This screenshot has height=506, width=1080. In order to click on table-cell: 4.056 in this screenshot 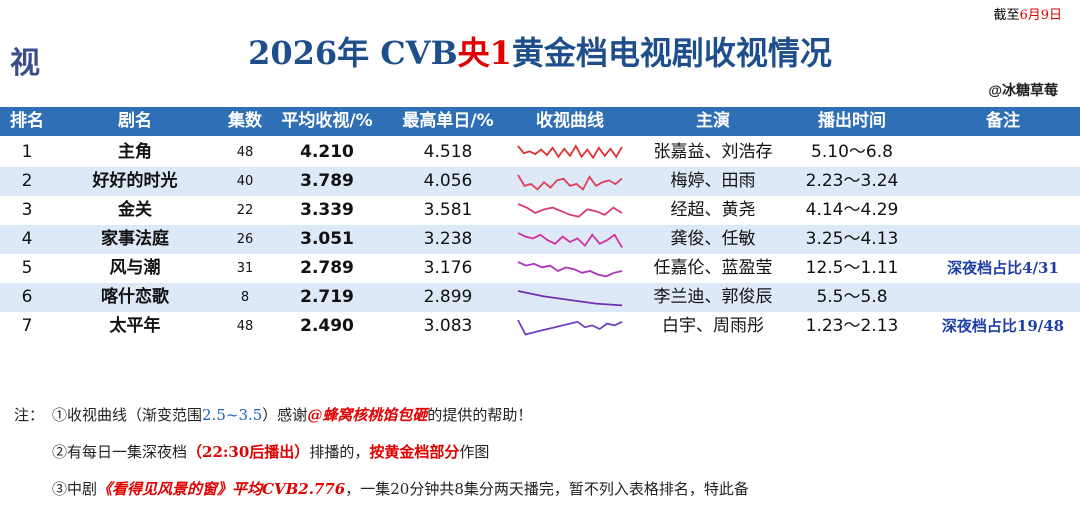, I will do `click(448, 181)`.